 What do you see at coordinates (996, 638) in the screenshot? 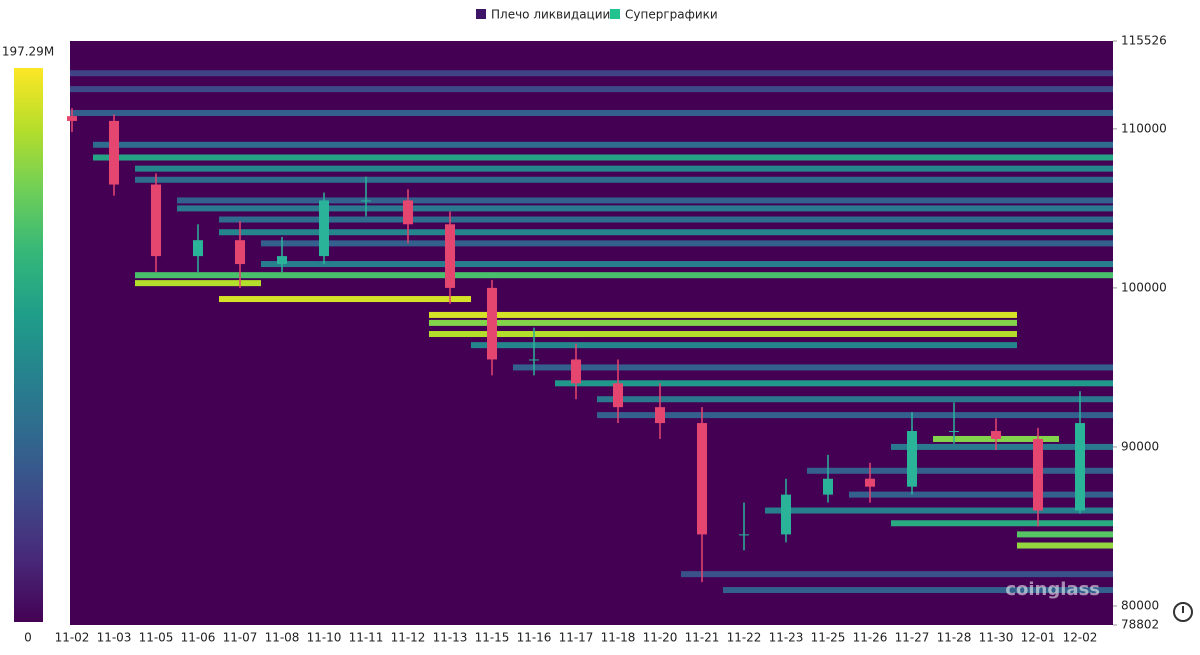
I see `x-tick-label: 11-30` at bounding box center [996, 638].